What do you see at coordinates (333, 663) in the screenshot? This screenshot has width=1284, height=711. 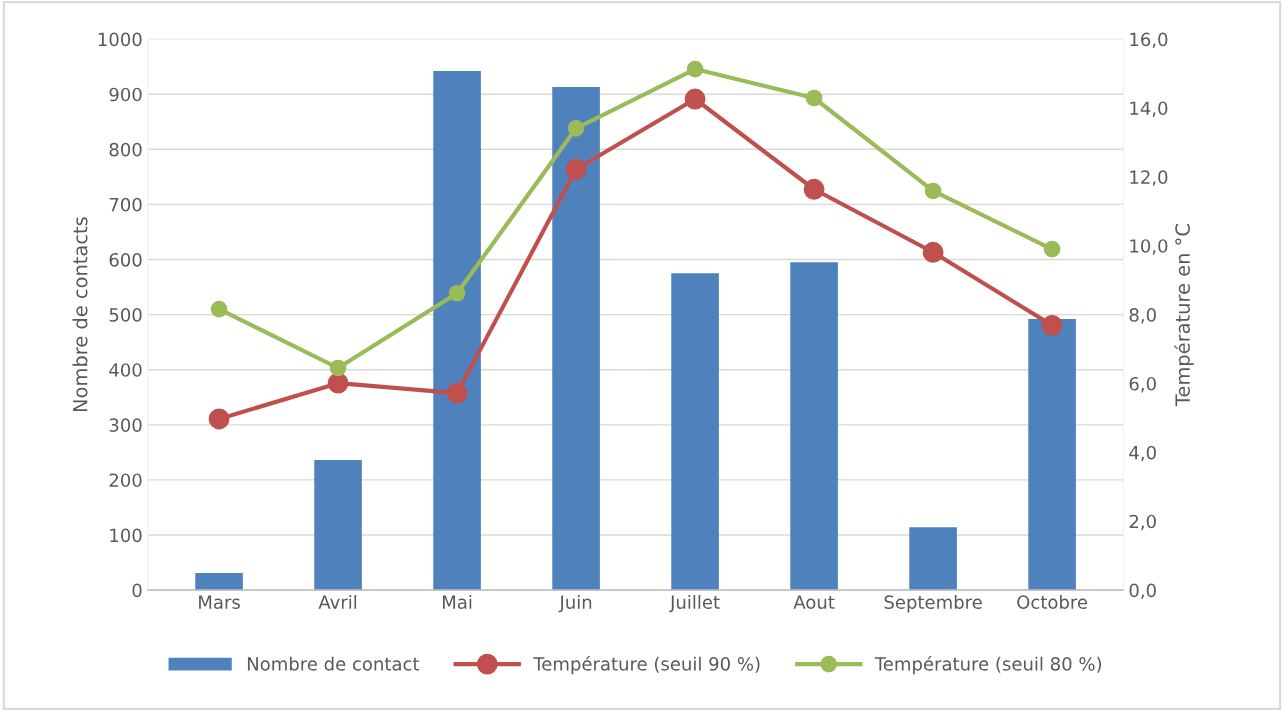 I see `legend-label: Nombre de contact` at bounding box center [333, 663].